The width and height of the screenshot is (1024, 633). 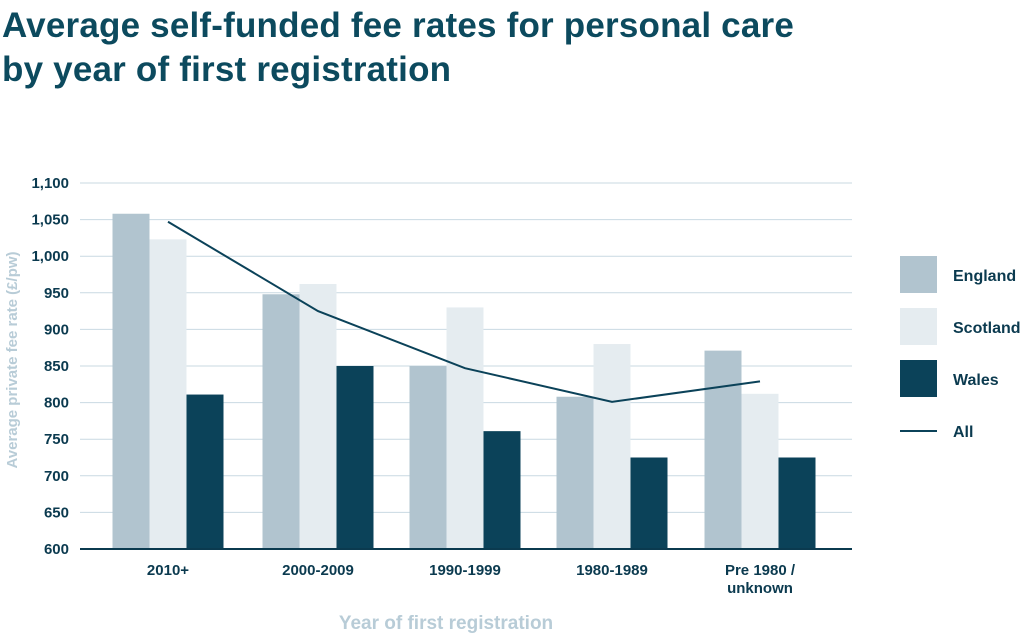 I want to click on y-tick-label-1050: 1,050, so click(x=50, y=220).